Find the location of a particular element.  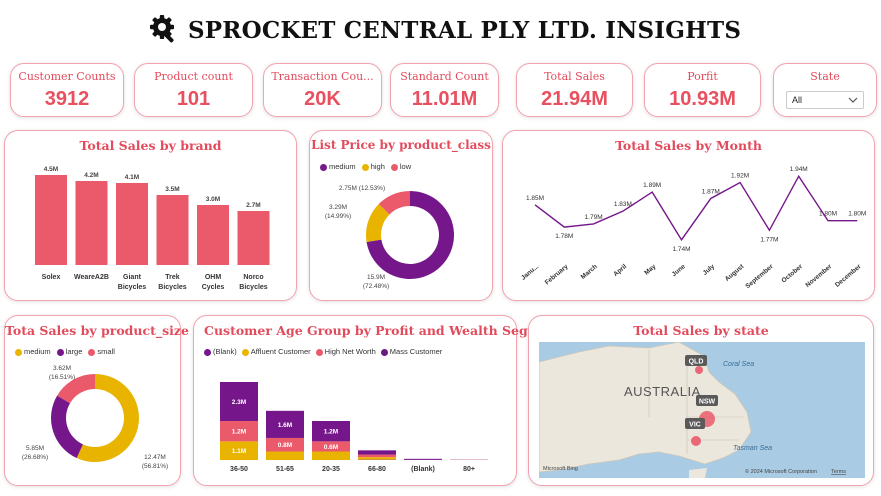

legend-item: (Blank) is located at coordinates (220, 351).